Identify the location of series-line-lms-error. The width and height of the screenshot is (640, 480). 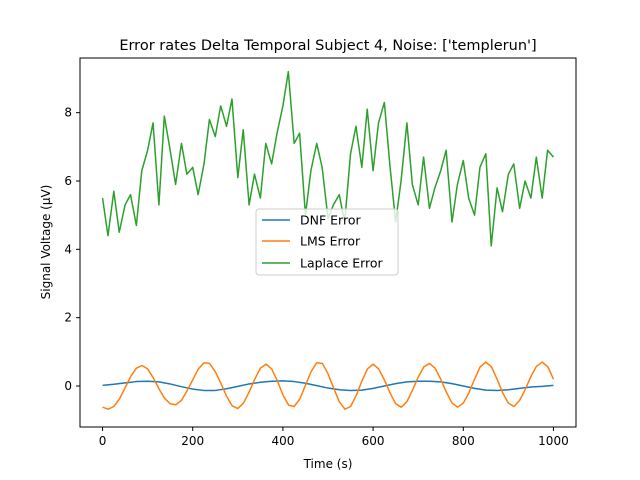
(328, 385).